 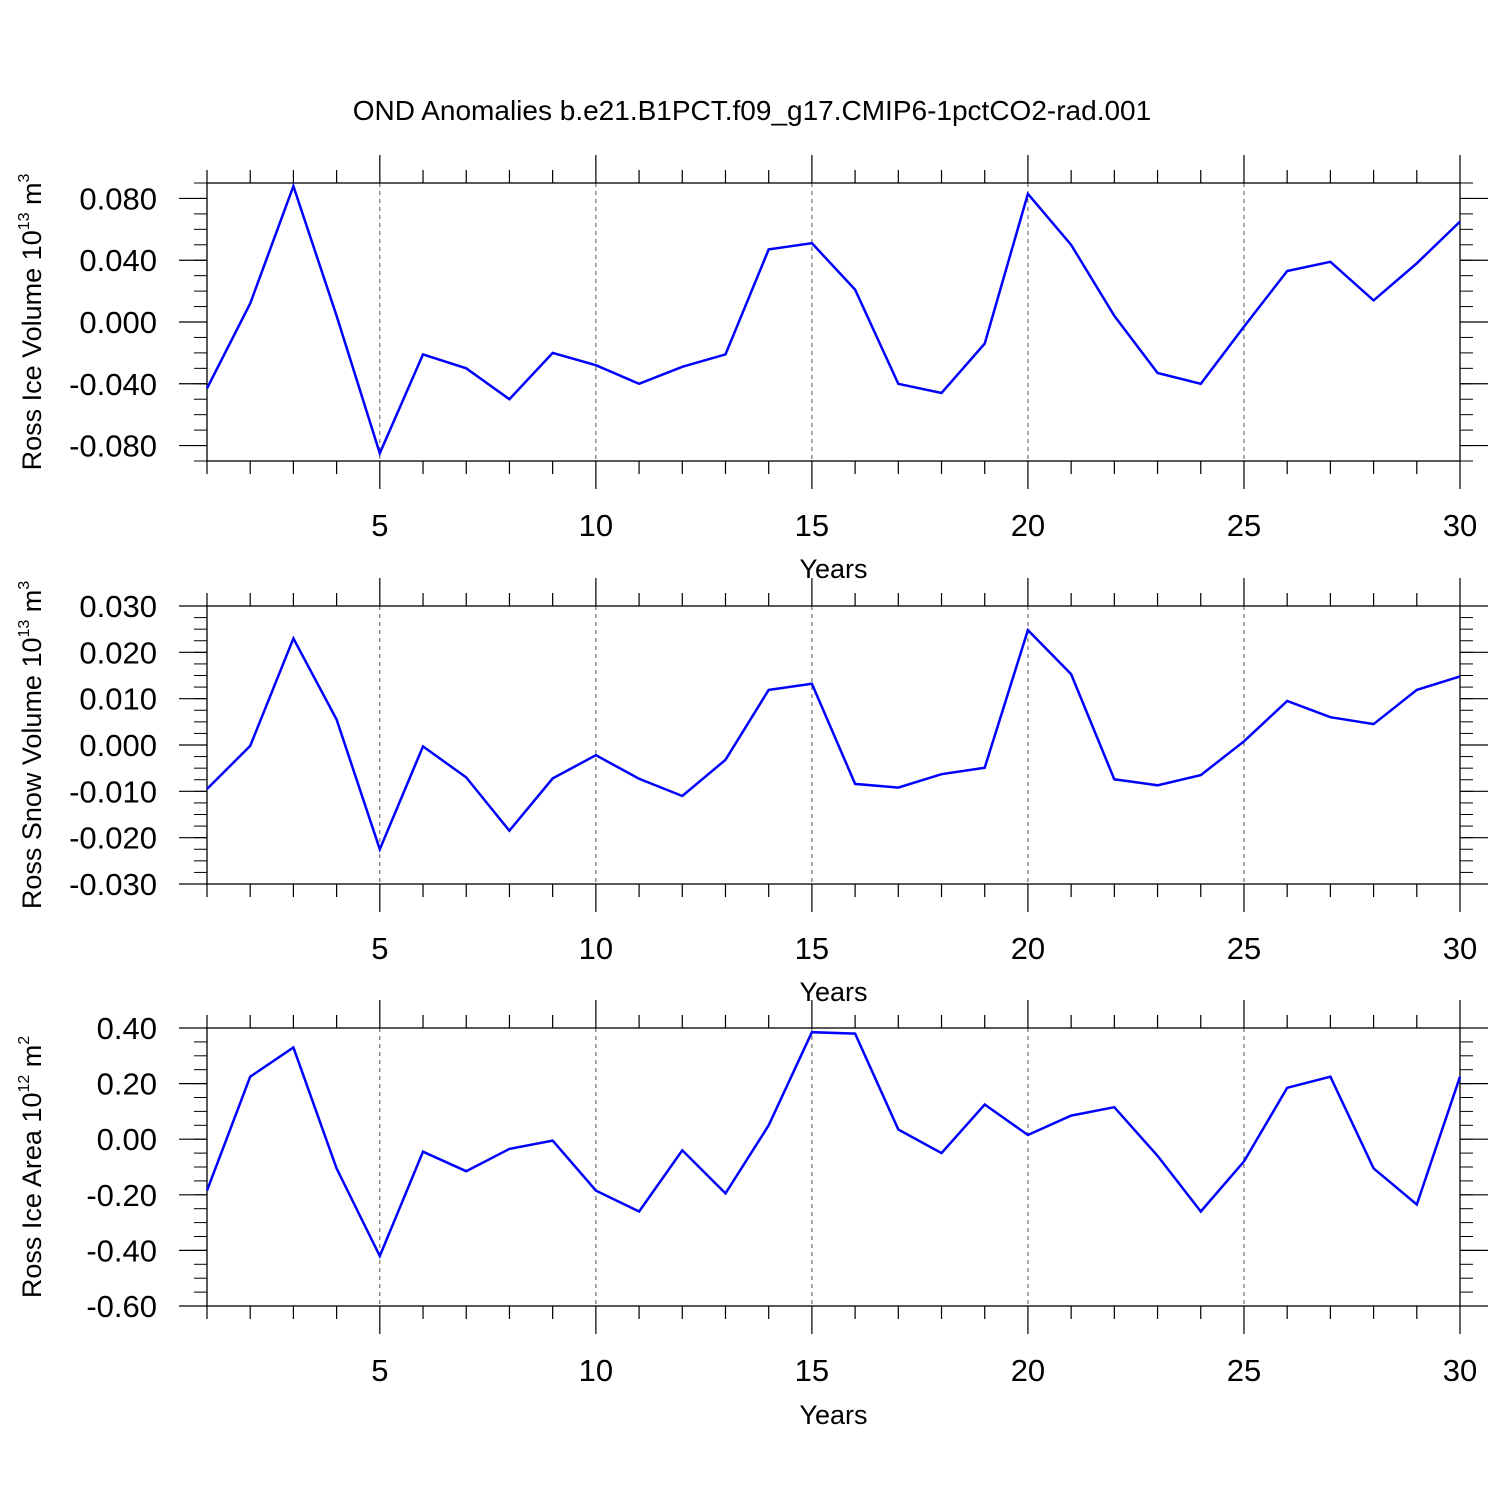 I want to click on y-axis-label: Ross Ice Volume 1013 m3, so click(x=31, y=321).